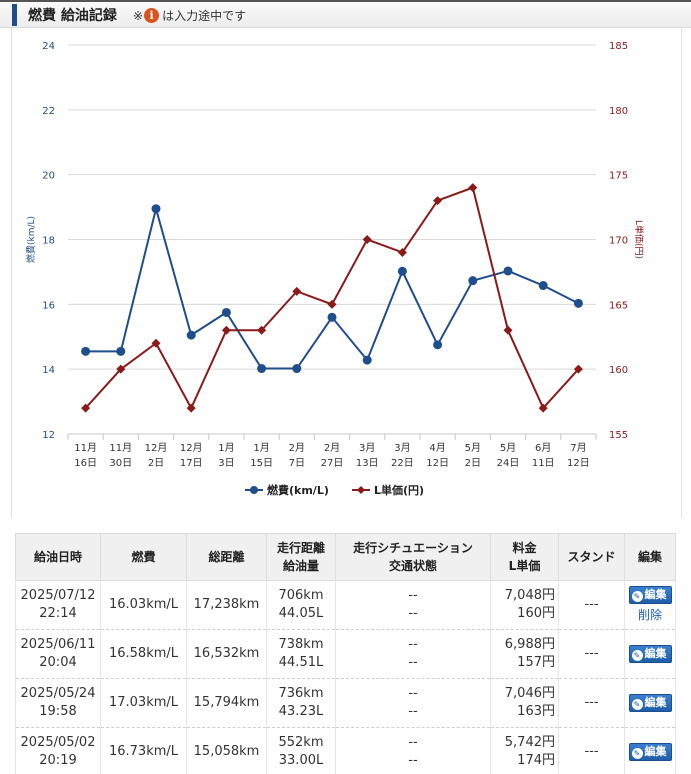 This screenshot has height=774, width=691. Describe the element at coordinates (524, 703) in the screenshot. I see `table-cell: 7,046円 163円` at that location.